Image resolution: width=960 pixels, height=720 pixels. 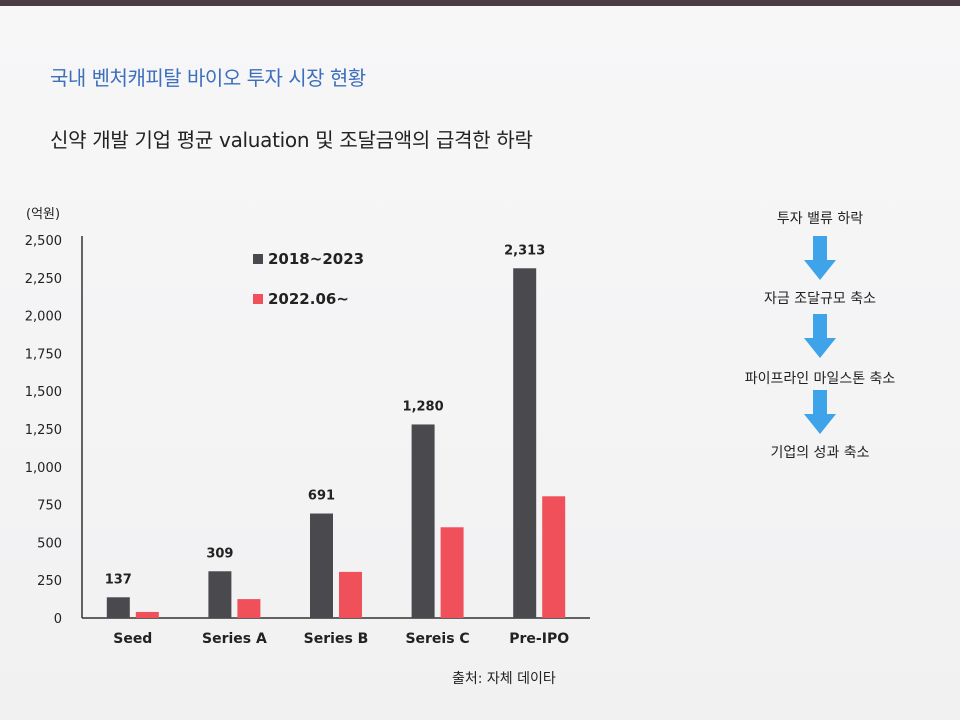 What do you see at coordinates (43, 214) in the screenshot?
I see `y-unit-label: (억원)` at bounding box center [43, 214].